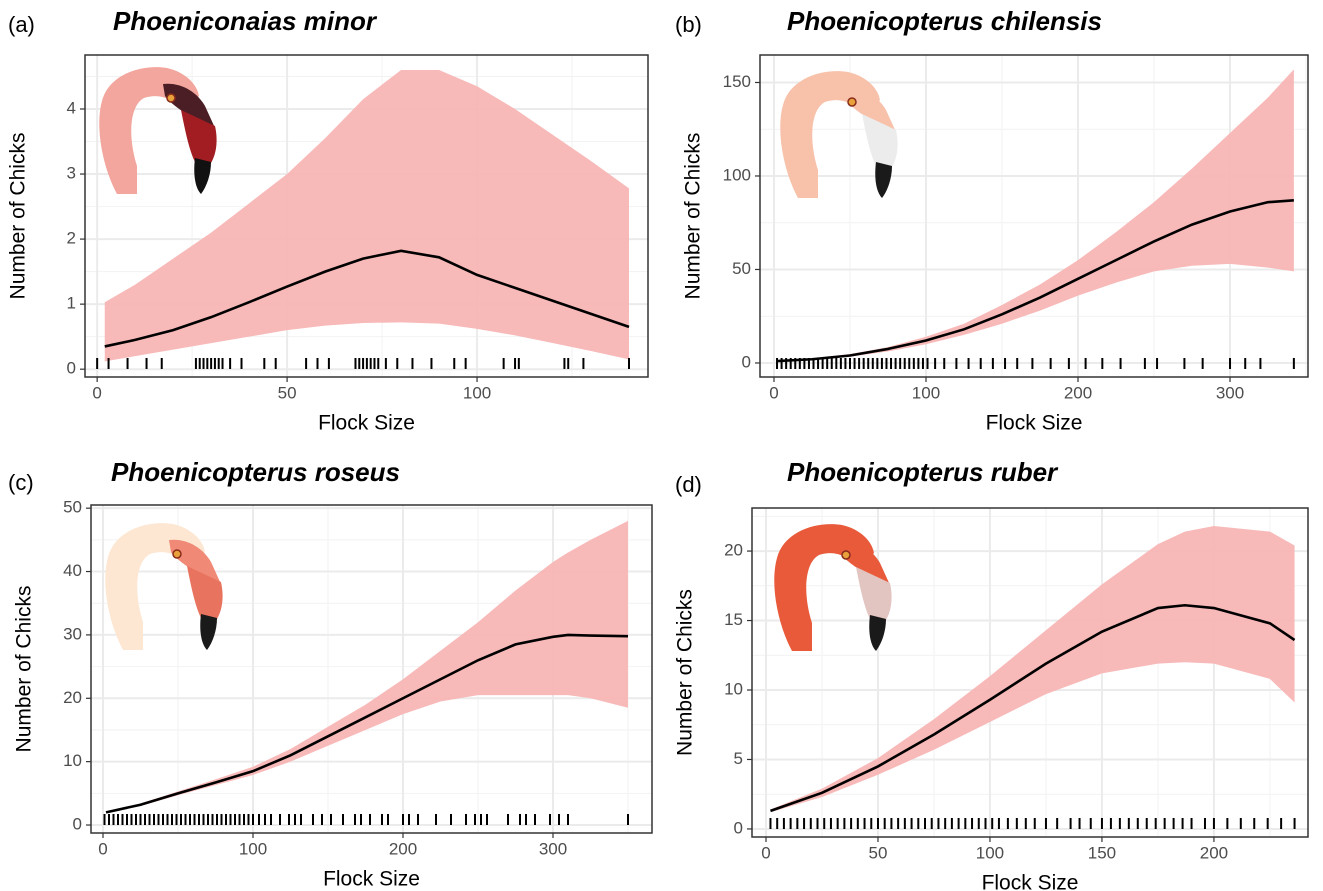  What do you see at coordinates (21, 24) in the screenshot?
I see `panel-label: (a)` at bounding box center [21, 24].